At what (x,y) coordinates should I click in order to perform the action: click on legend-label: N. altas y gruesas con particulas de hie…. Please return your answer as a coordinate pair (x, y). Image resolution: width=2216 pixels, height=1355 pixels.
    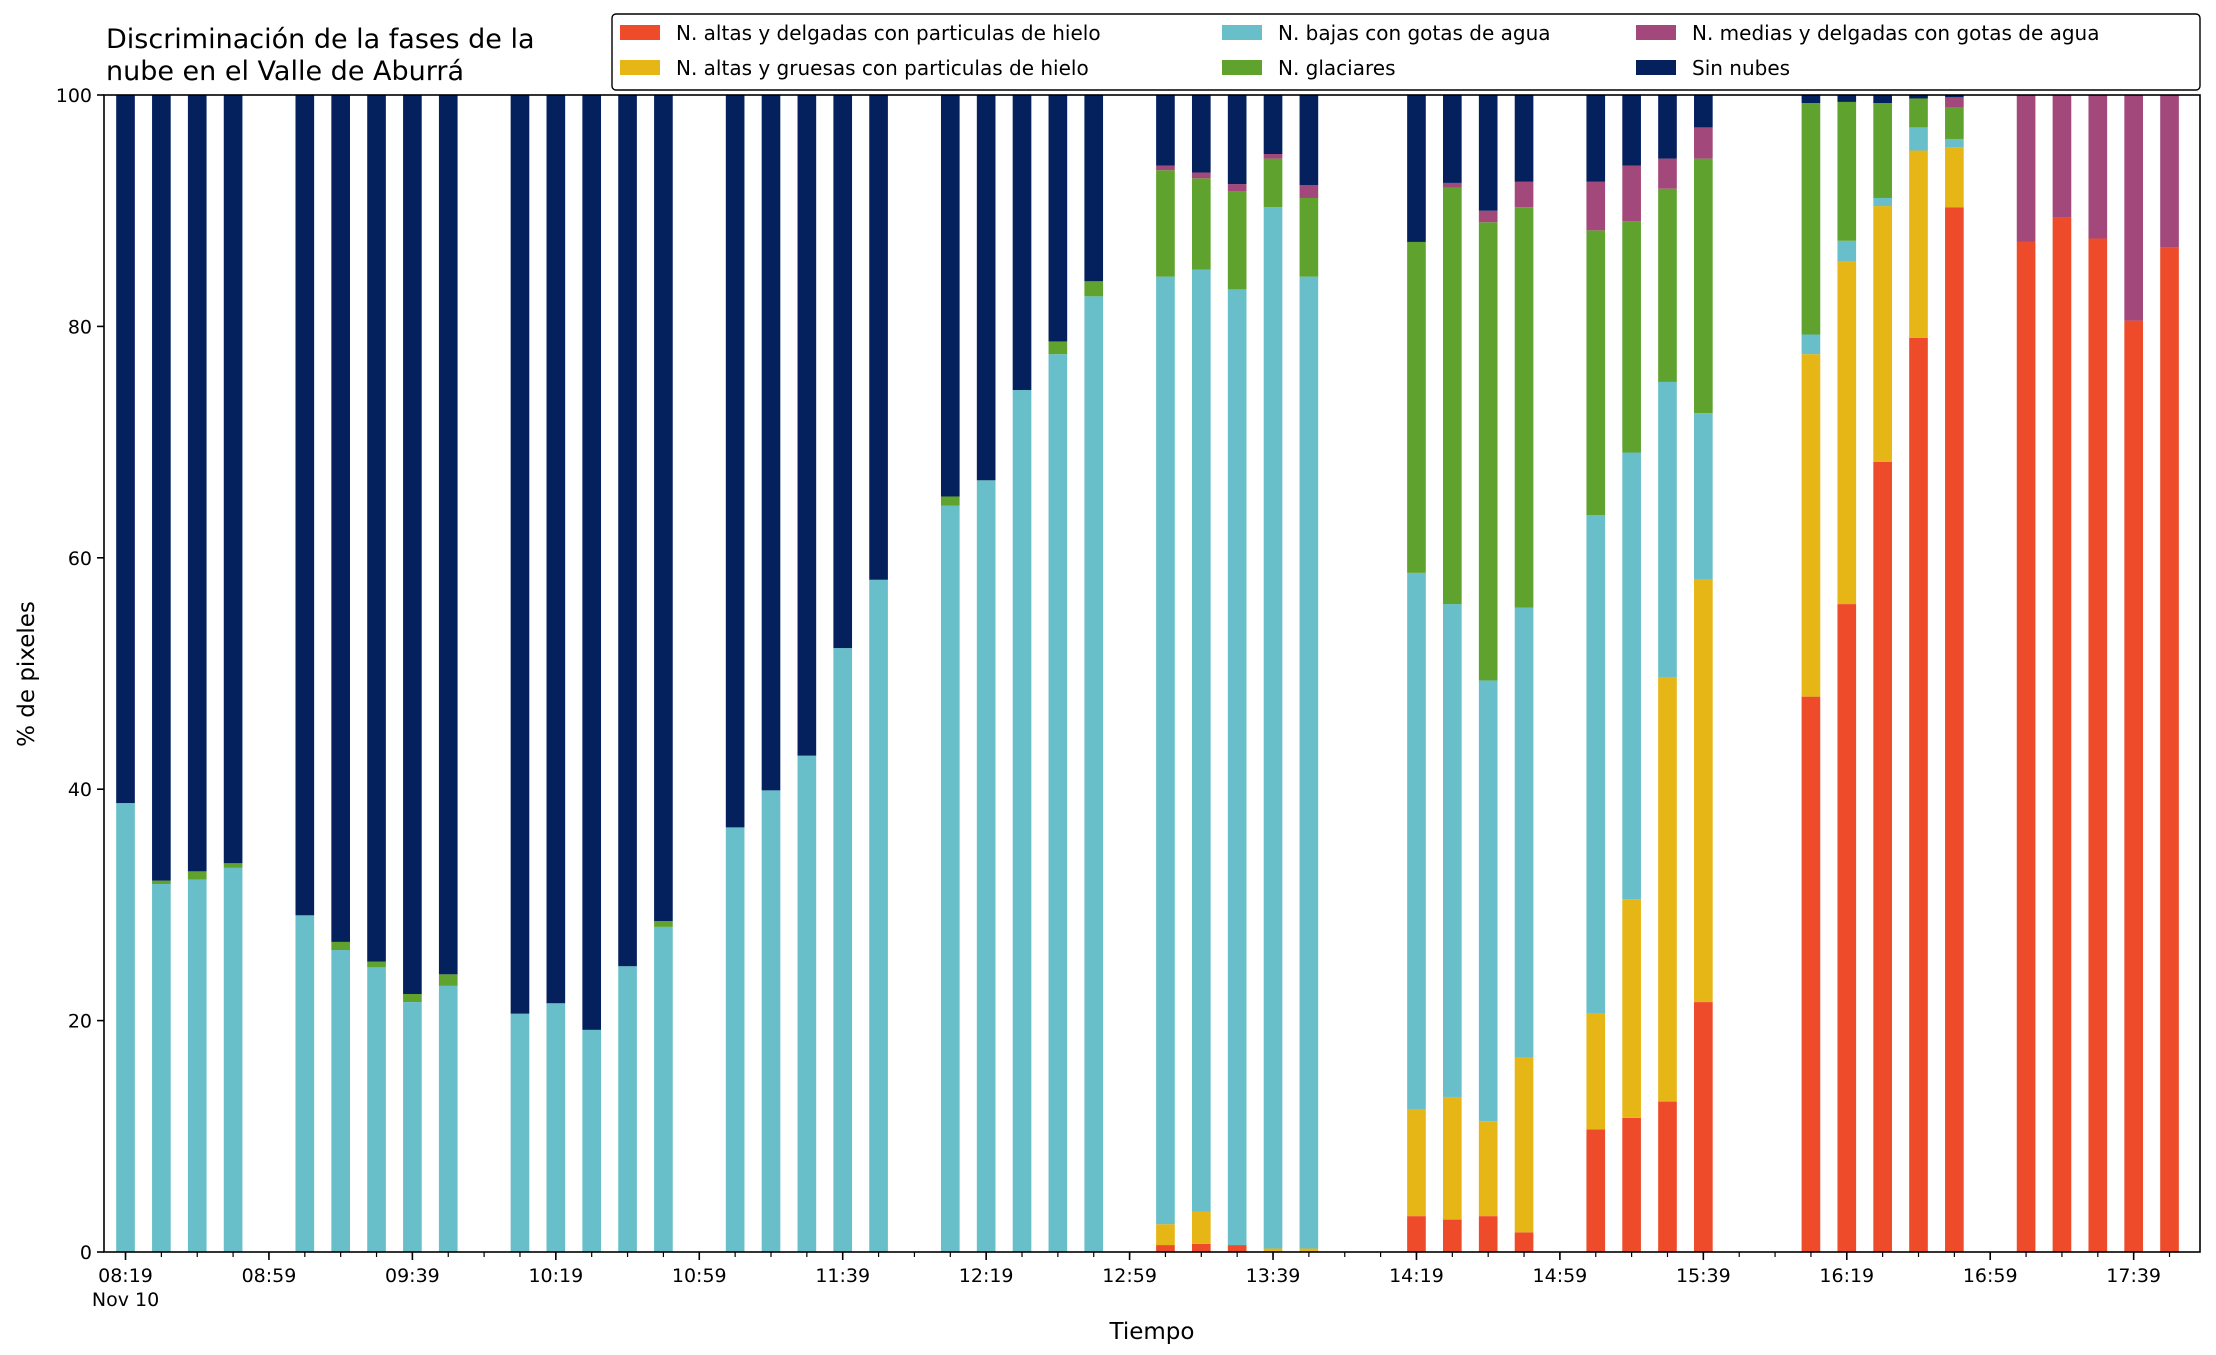
    Looking at the image, I should click on (882, 68).